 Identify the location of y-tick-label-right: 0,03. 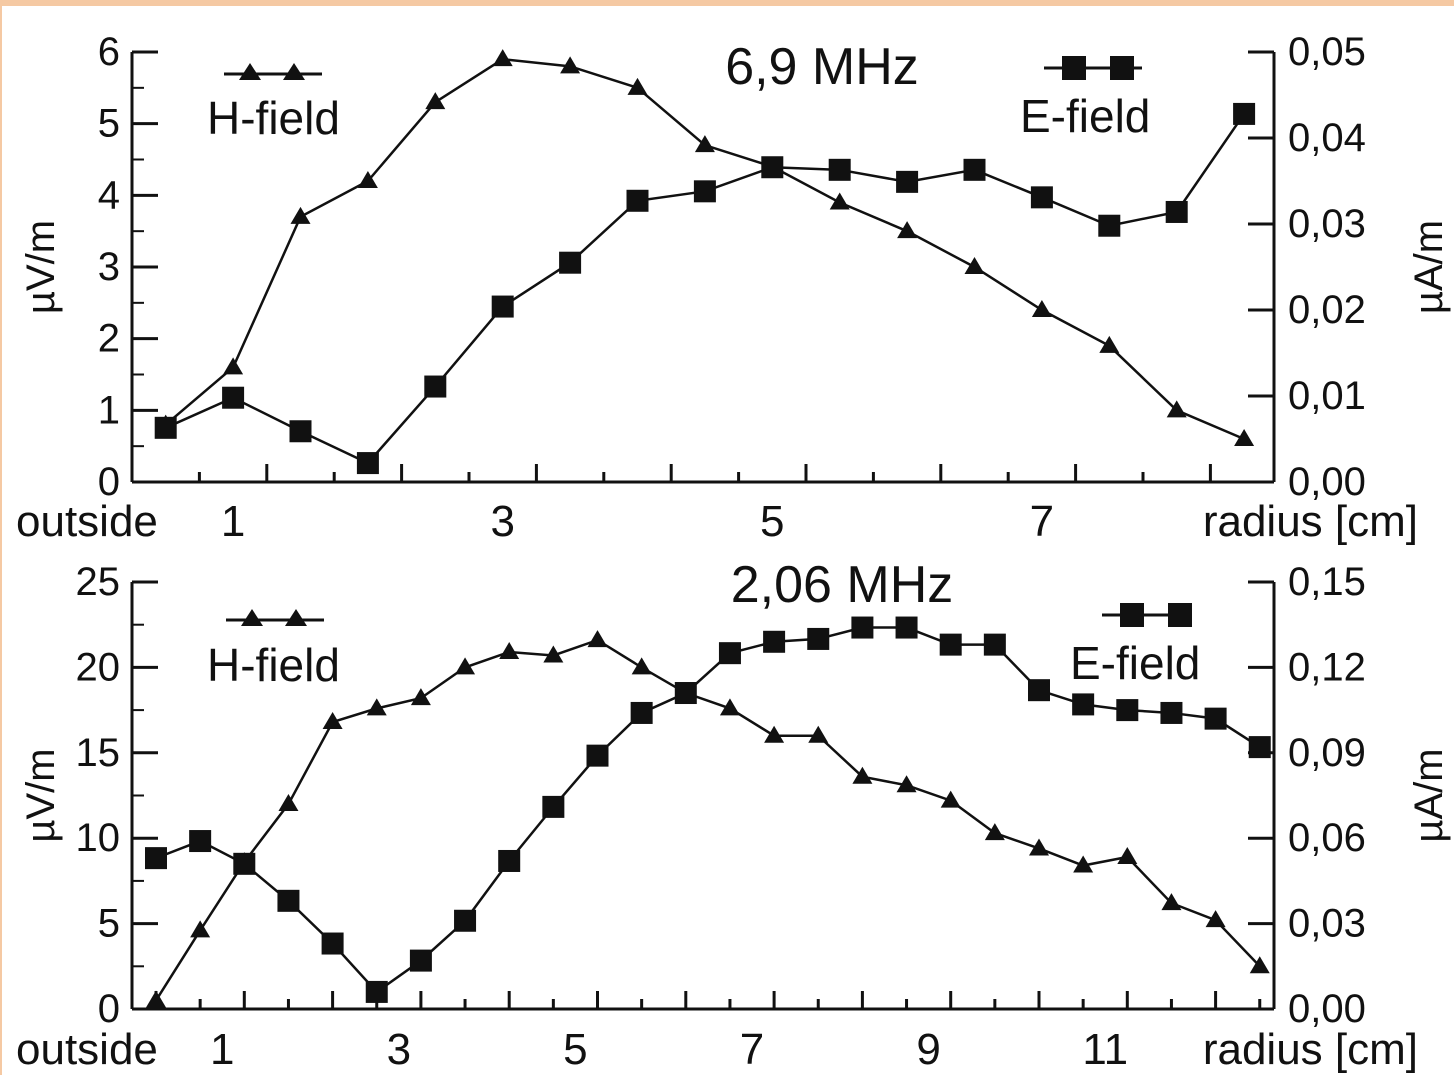
(1327, 924).